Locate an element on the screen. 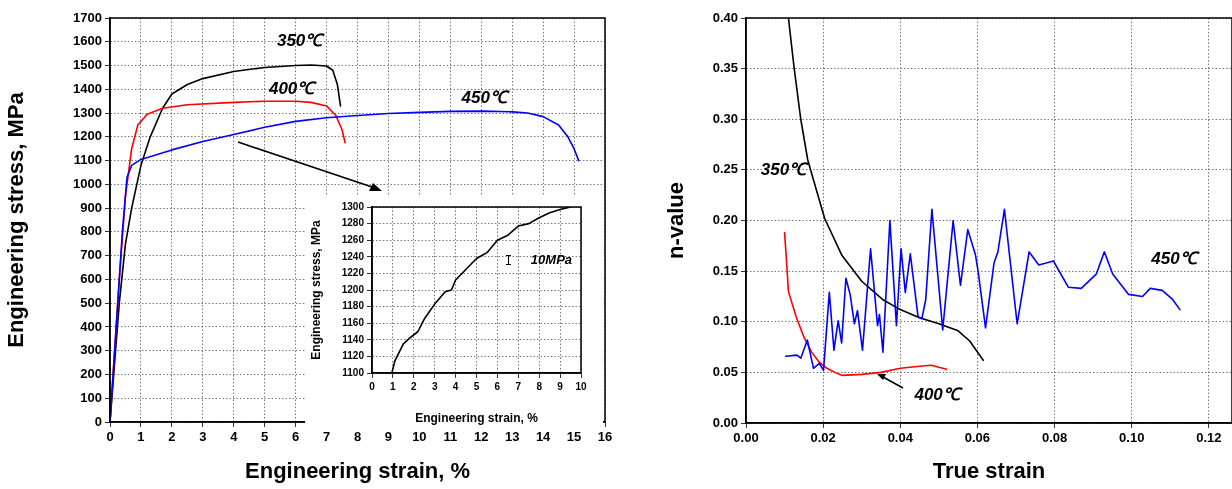  x-axis-title: True strain is located at coordinates (989, 470).